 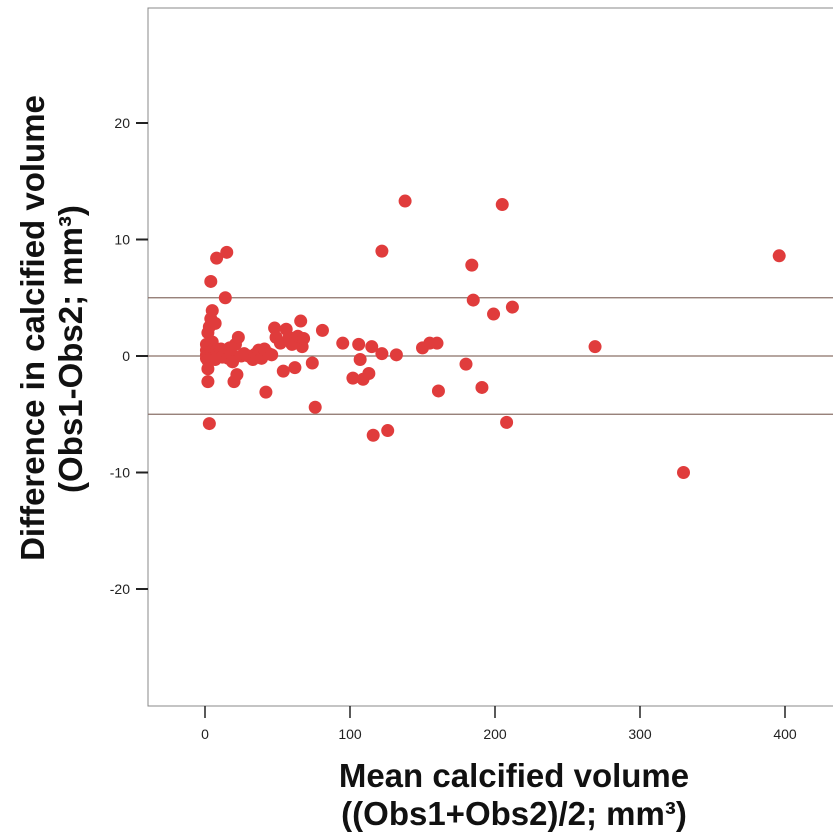 What do you see at coordinates (126, 356) in the screenshot?
I see `y-tick-label: 0` at bounding box center [126, 356].